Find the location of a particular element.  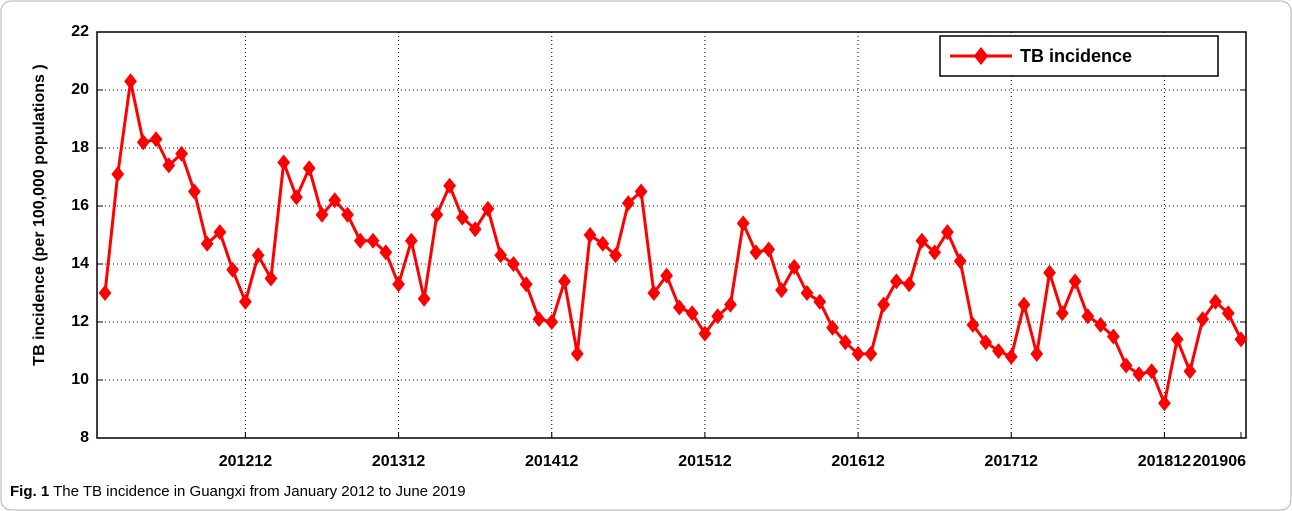

x-tick-label: 201212 is located at coordinates (245, 461).